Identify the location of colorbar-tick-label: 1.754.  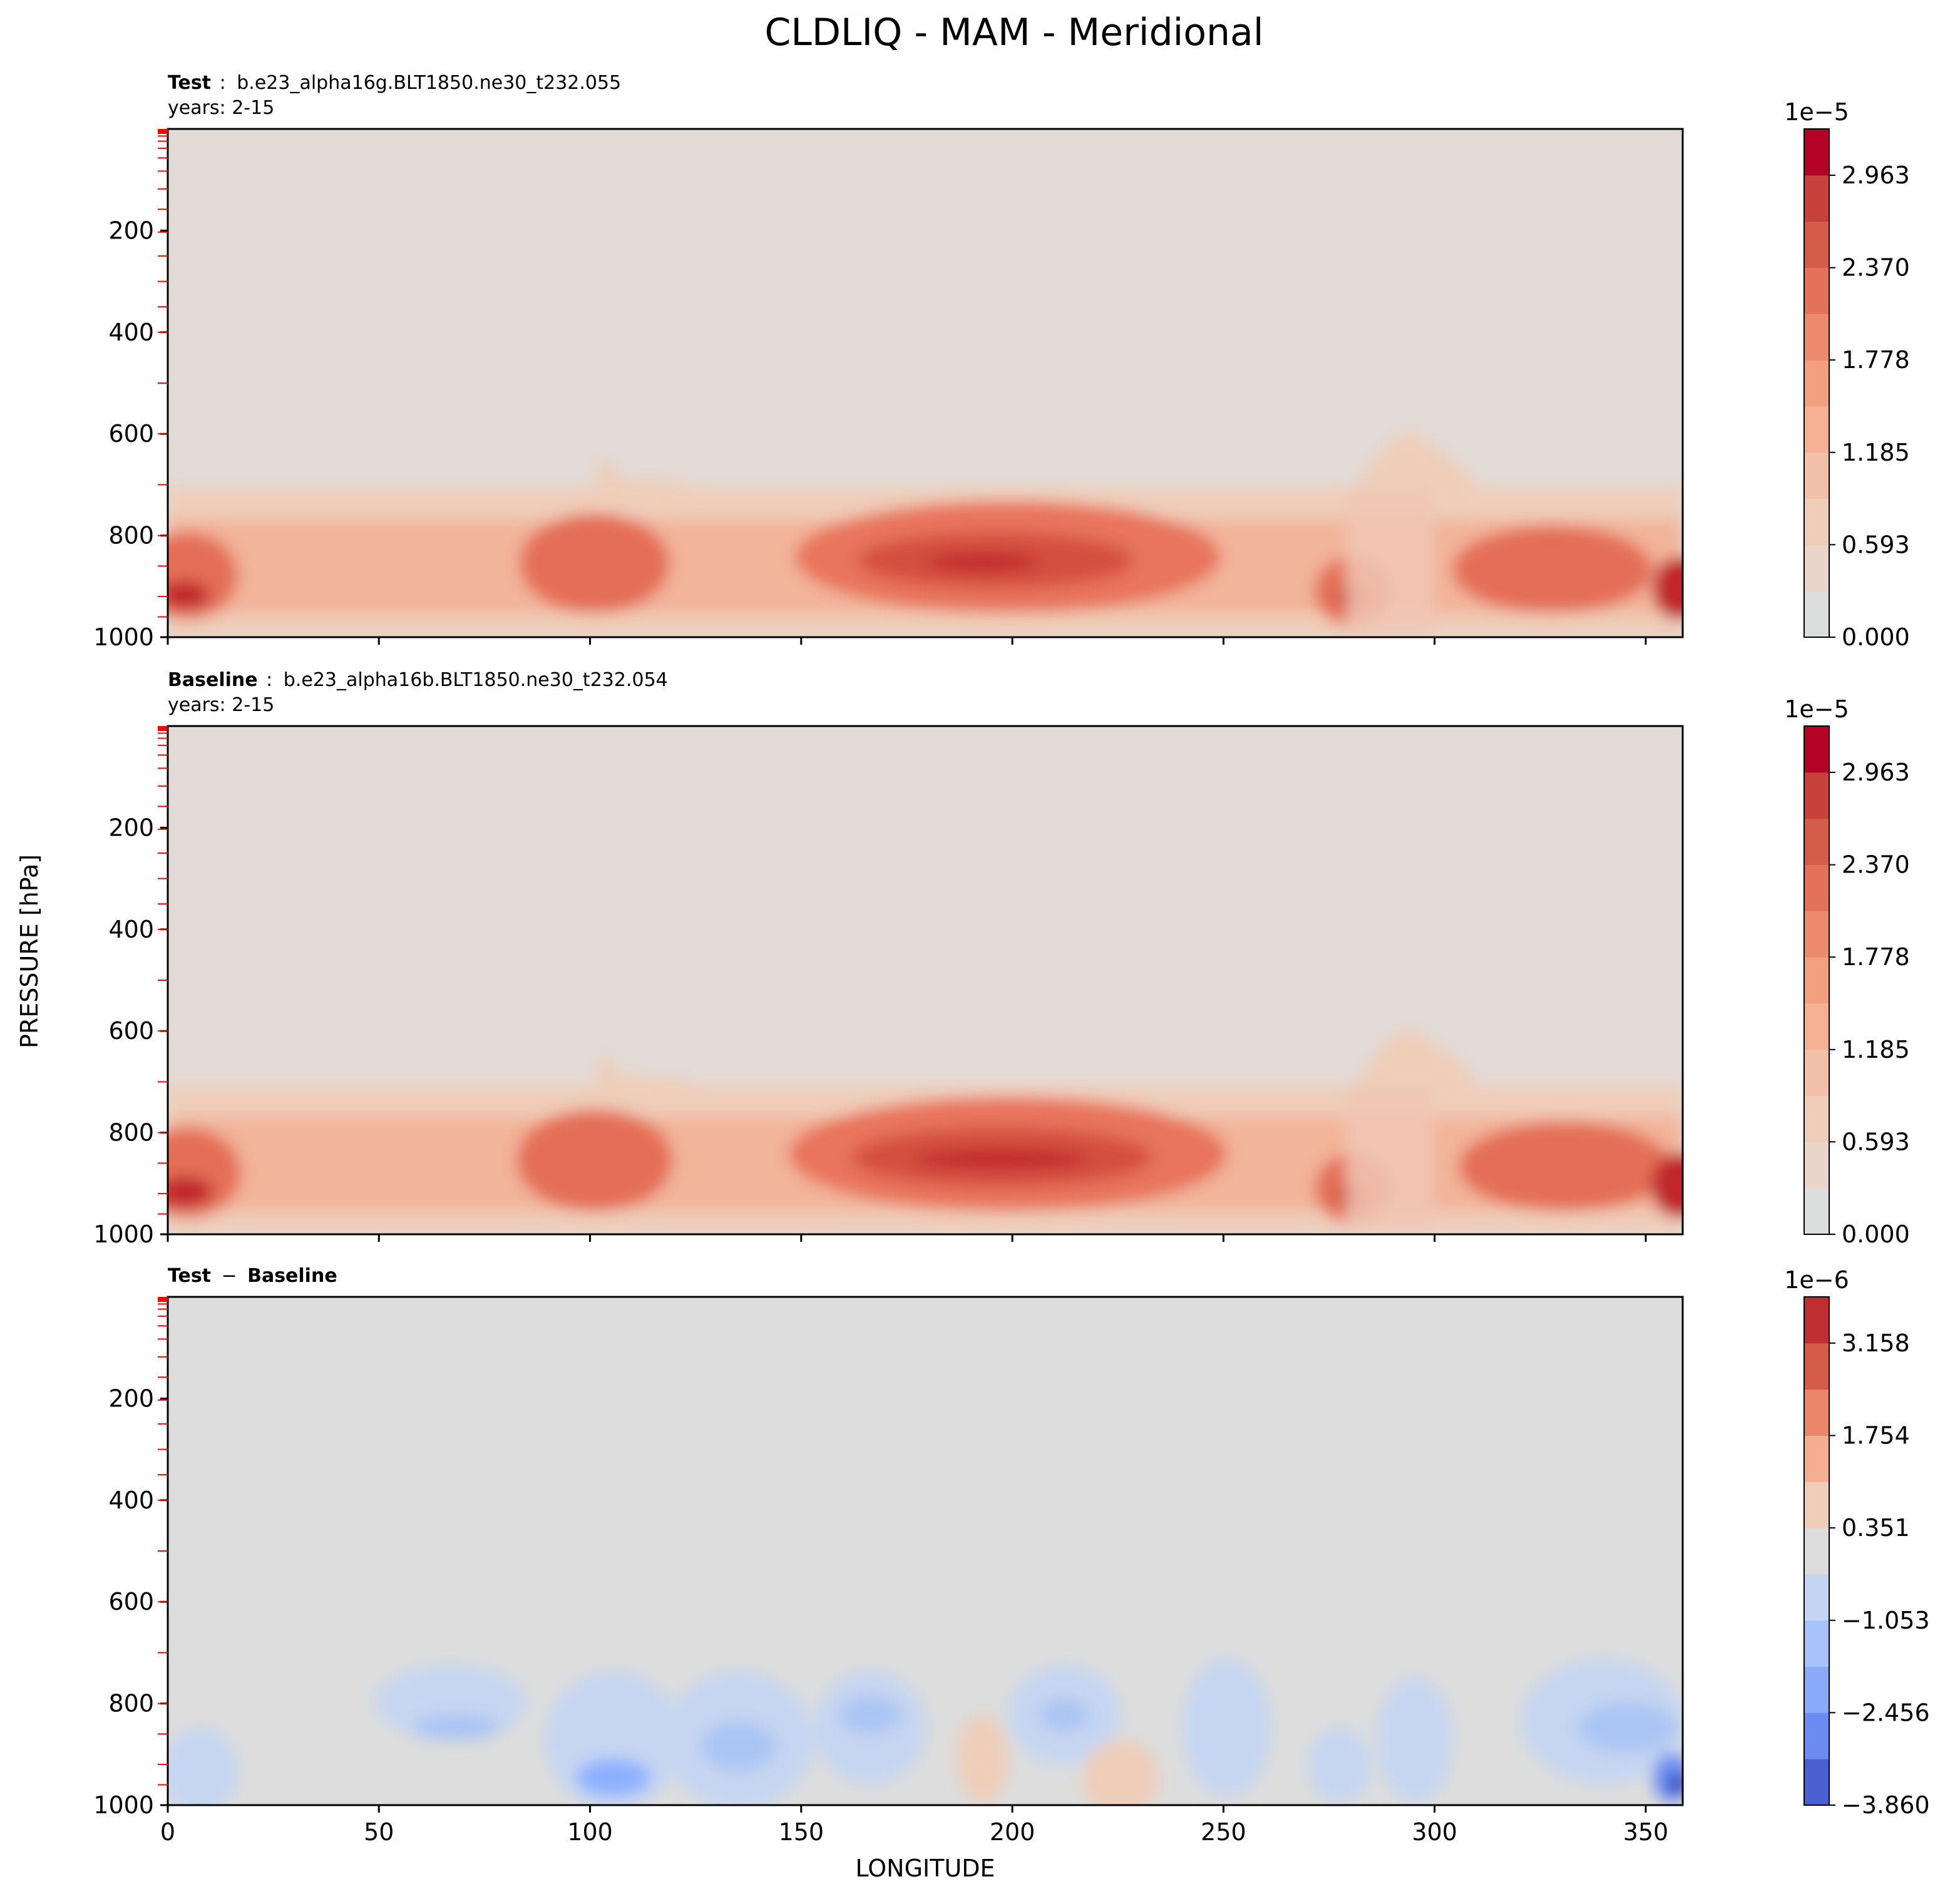
(1876, 1436).